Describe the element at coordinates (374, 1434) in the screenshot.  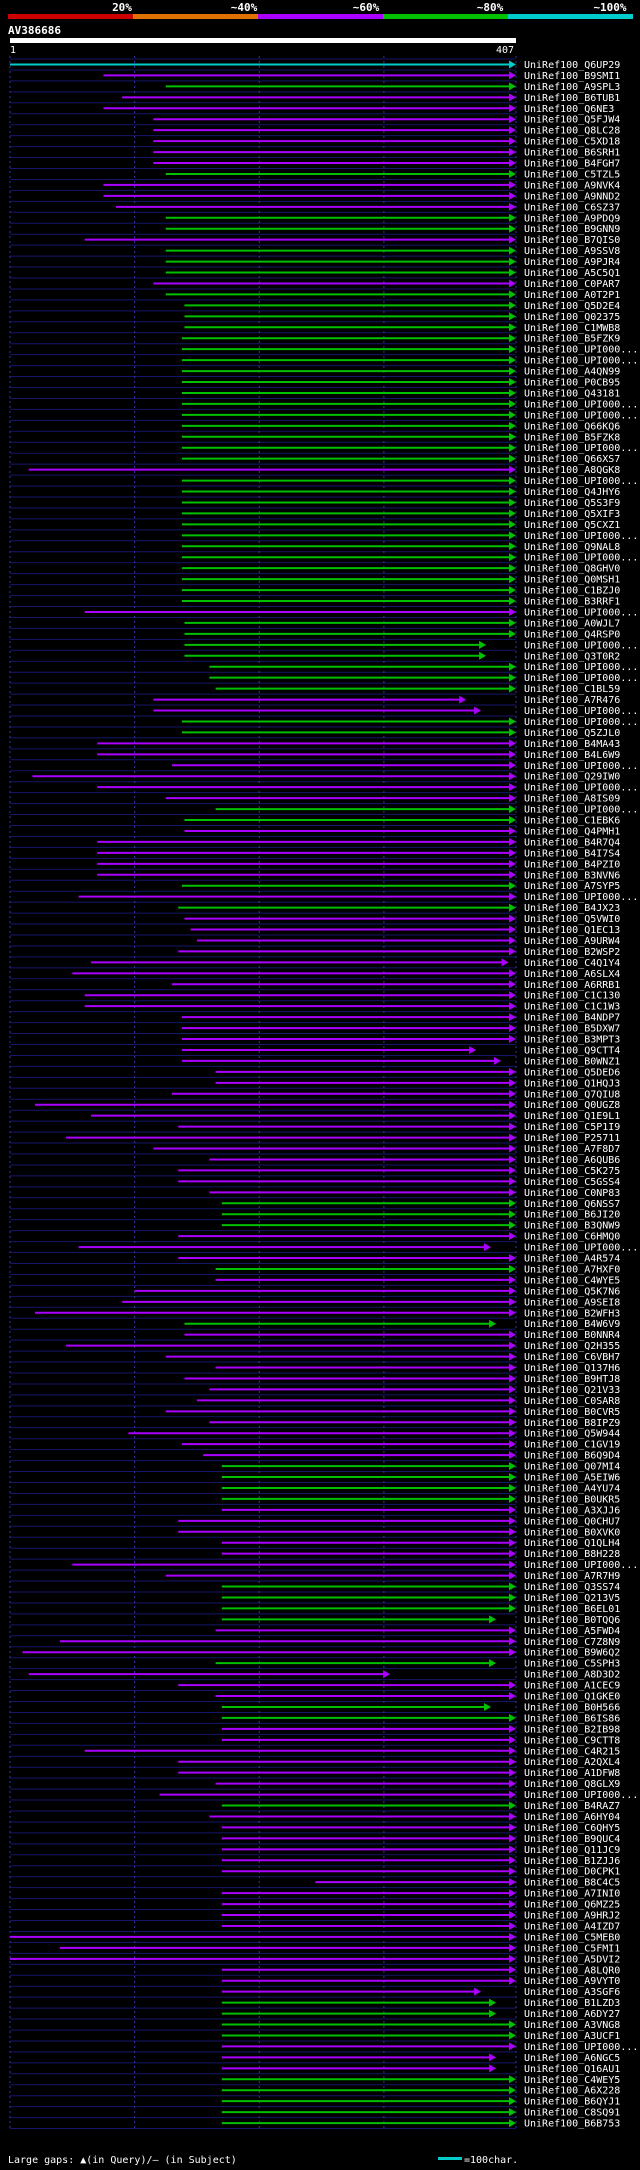
I see `hit-row: UniRef100_Q5W944` at that location.